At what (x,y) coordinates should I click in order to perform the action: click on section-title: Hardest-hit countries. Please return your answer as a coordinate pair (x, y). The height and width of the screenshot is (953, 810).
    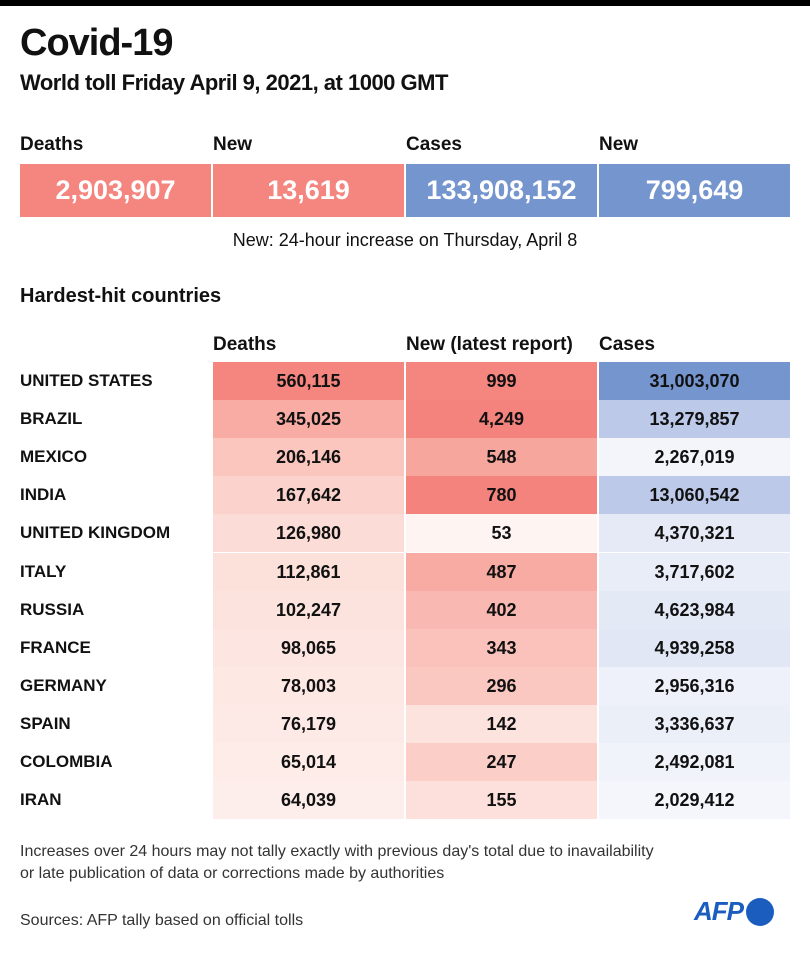
    Looking at the image, I should click on (121, 296).